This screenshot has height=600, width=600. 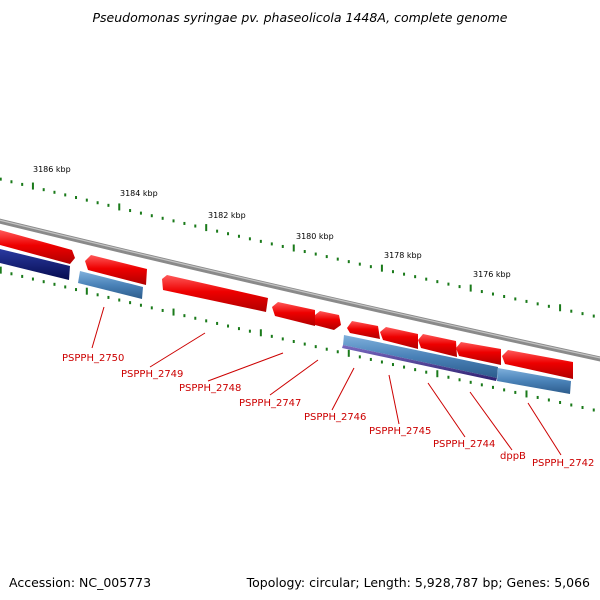 I want to click on scale-label: 3178 kbp, so click(x=403, y=255).